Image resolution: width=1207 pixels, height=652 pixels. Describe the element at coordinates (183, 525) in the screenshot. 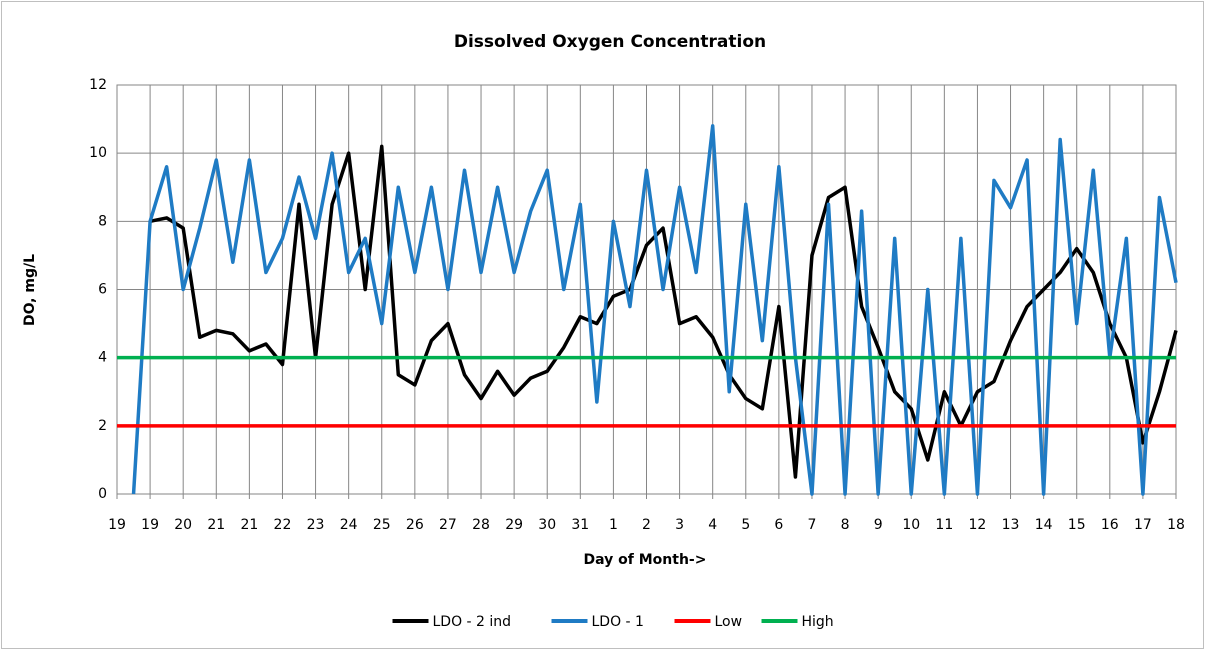

I see `x-tick-label: 20` at that location.